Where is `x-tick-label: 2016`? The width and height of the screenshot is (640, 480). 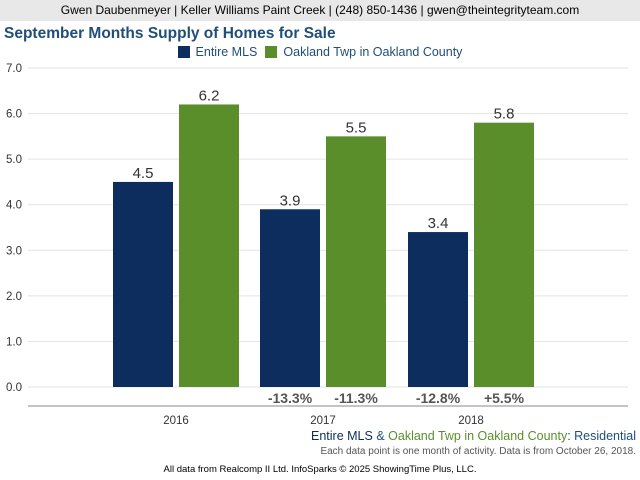 x-tick-label: 2016 is located at coordinates (176, 420).